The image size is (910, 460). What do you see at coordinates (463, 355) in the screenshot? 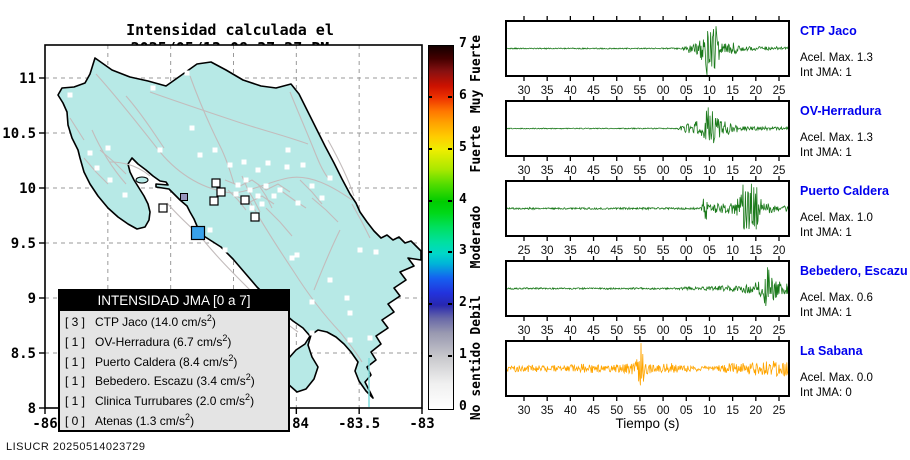
I see `colorbar-tick-label: 1` at bounding box center [463, 355].